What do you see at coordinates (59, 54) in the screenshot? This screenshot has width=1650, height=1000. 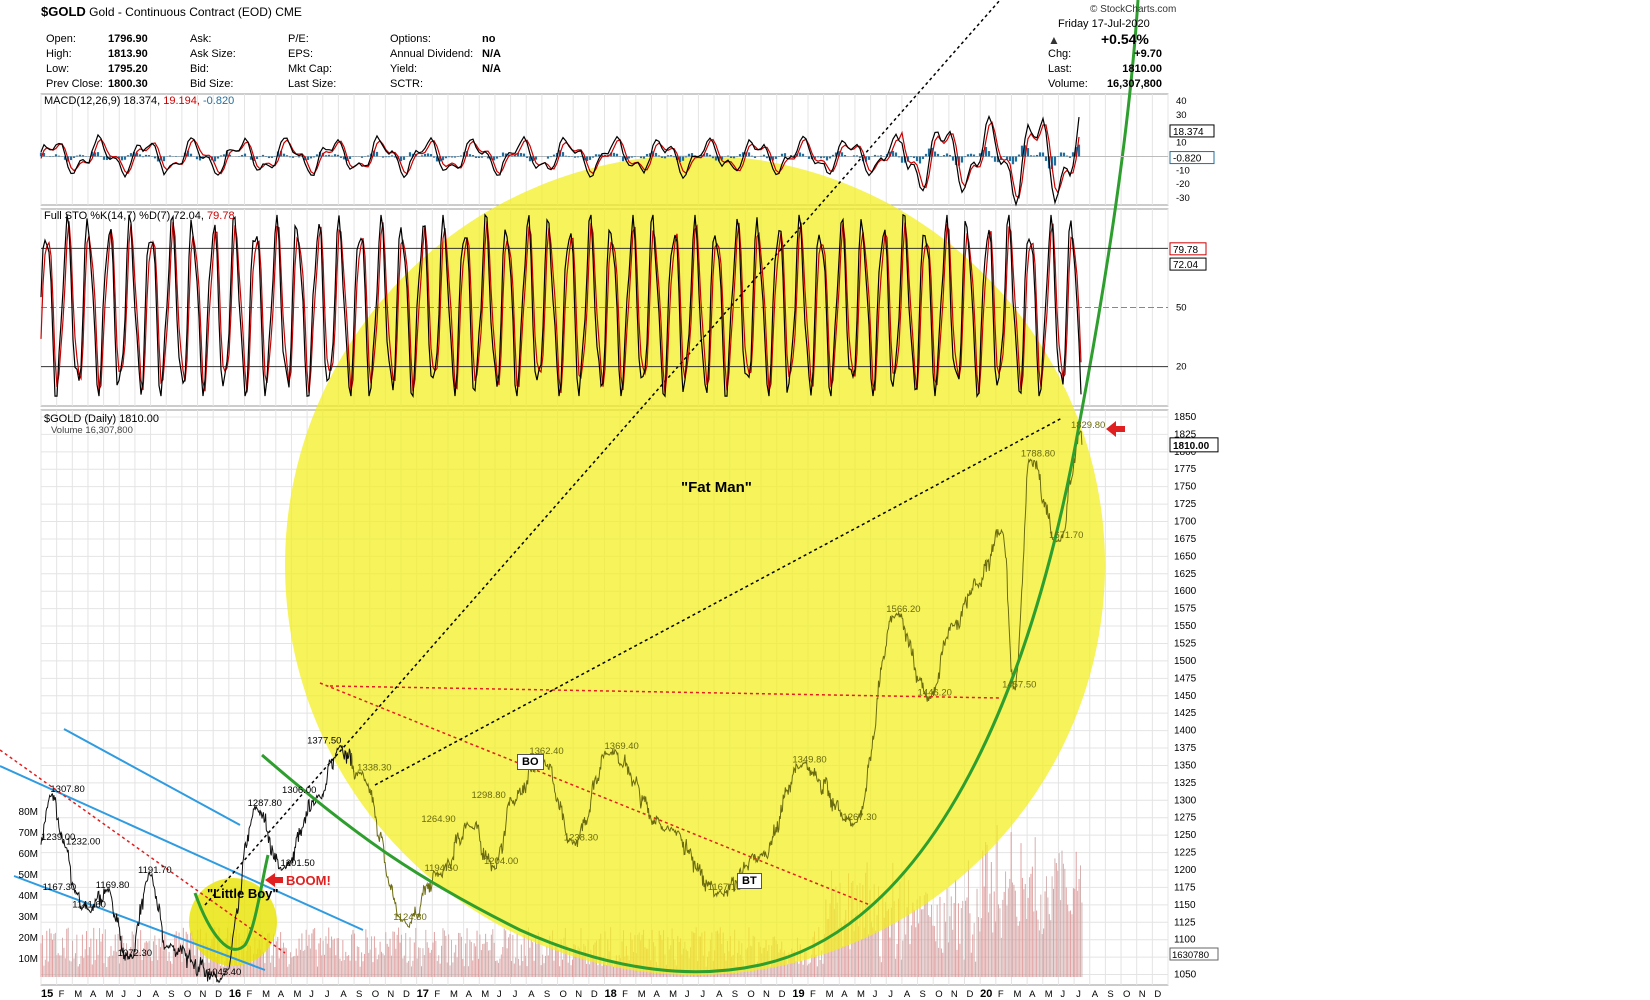 I see `quote-label: High:` at bounding box center [59, 54].